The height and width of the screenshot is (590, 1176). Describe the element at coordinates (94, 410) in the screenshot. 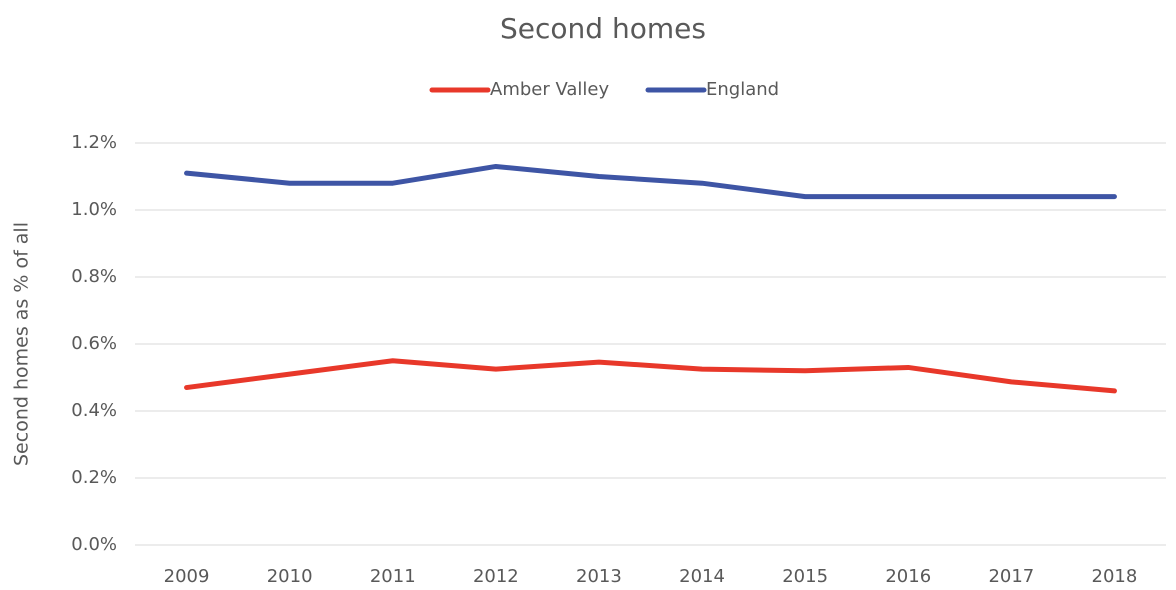

I see `y-tick-label: 0.4%` at that location.